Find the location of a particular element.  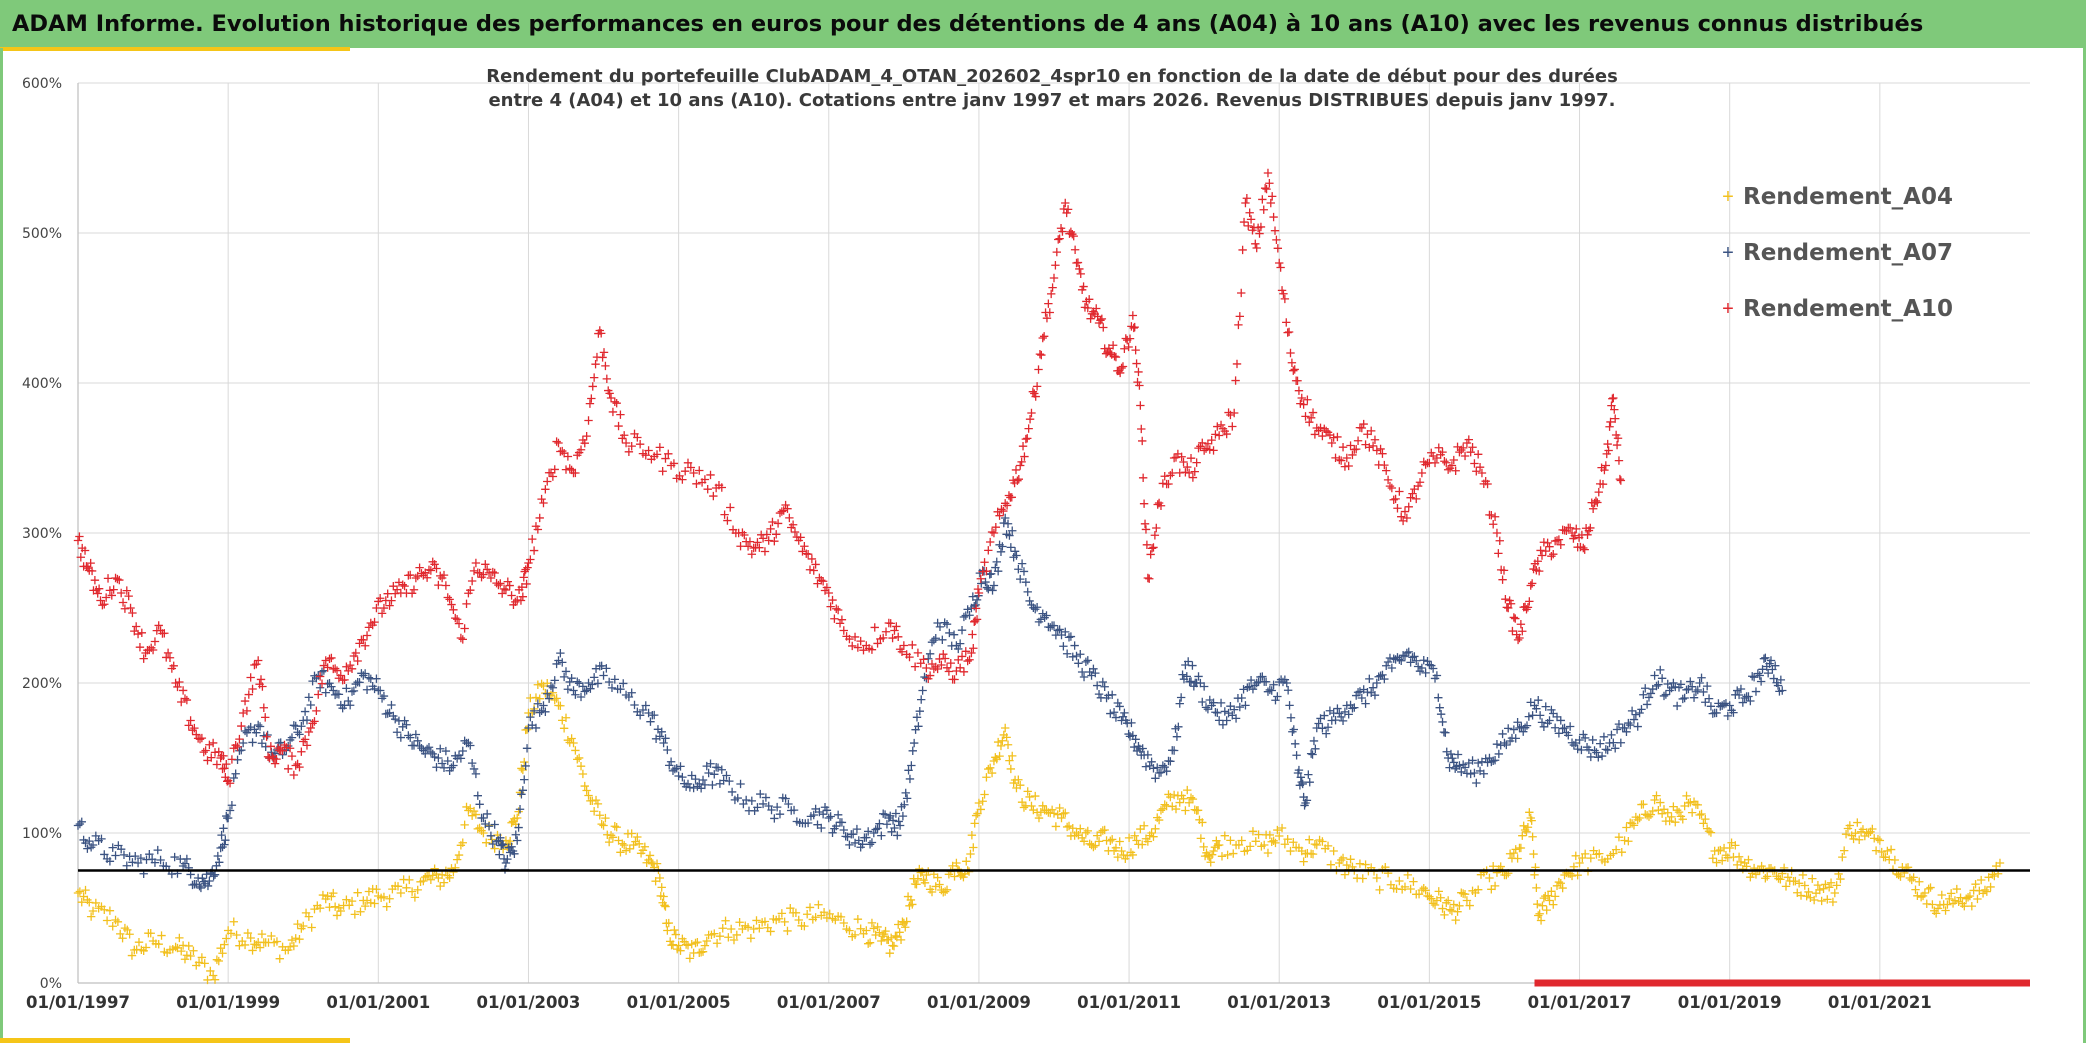

x-tick-label: 01/01/2019 is located at coordinates (1730, 1002).